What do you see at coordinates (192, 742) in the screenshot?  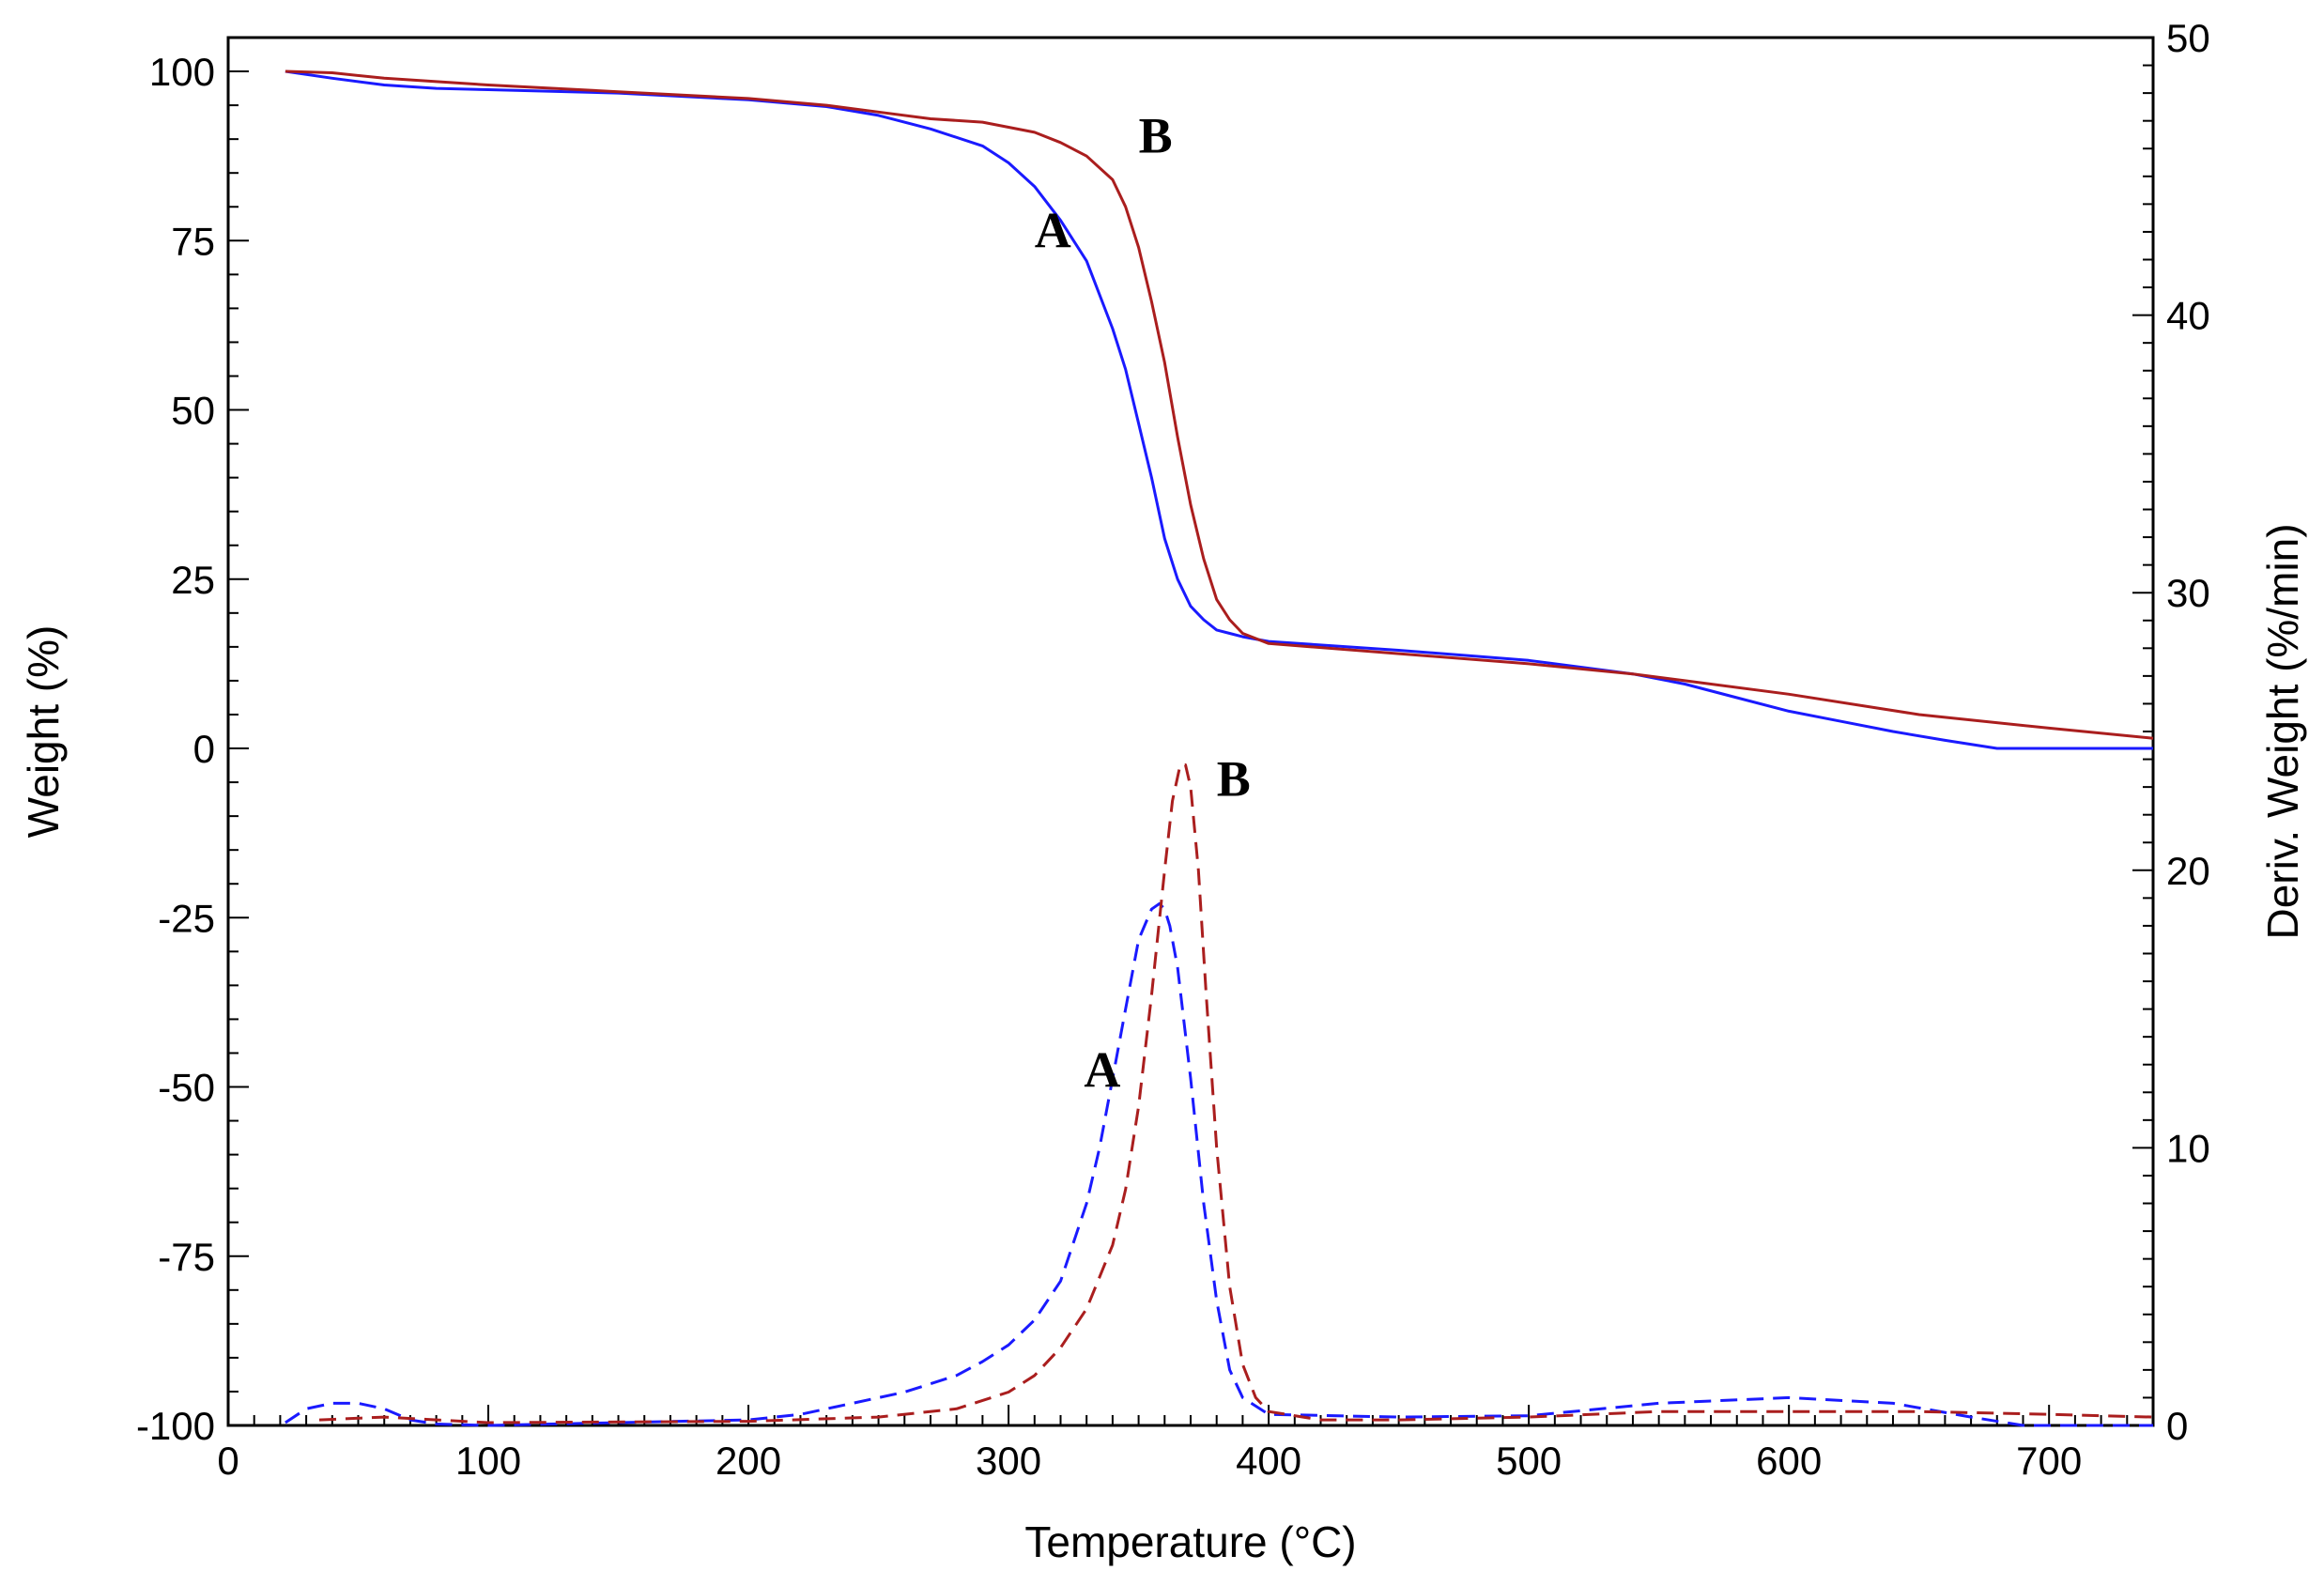 I see `y-axis-left: -100 -75 -50 -25 0 25 50 75 100` at bounding box center [192, 742].